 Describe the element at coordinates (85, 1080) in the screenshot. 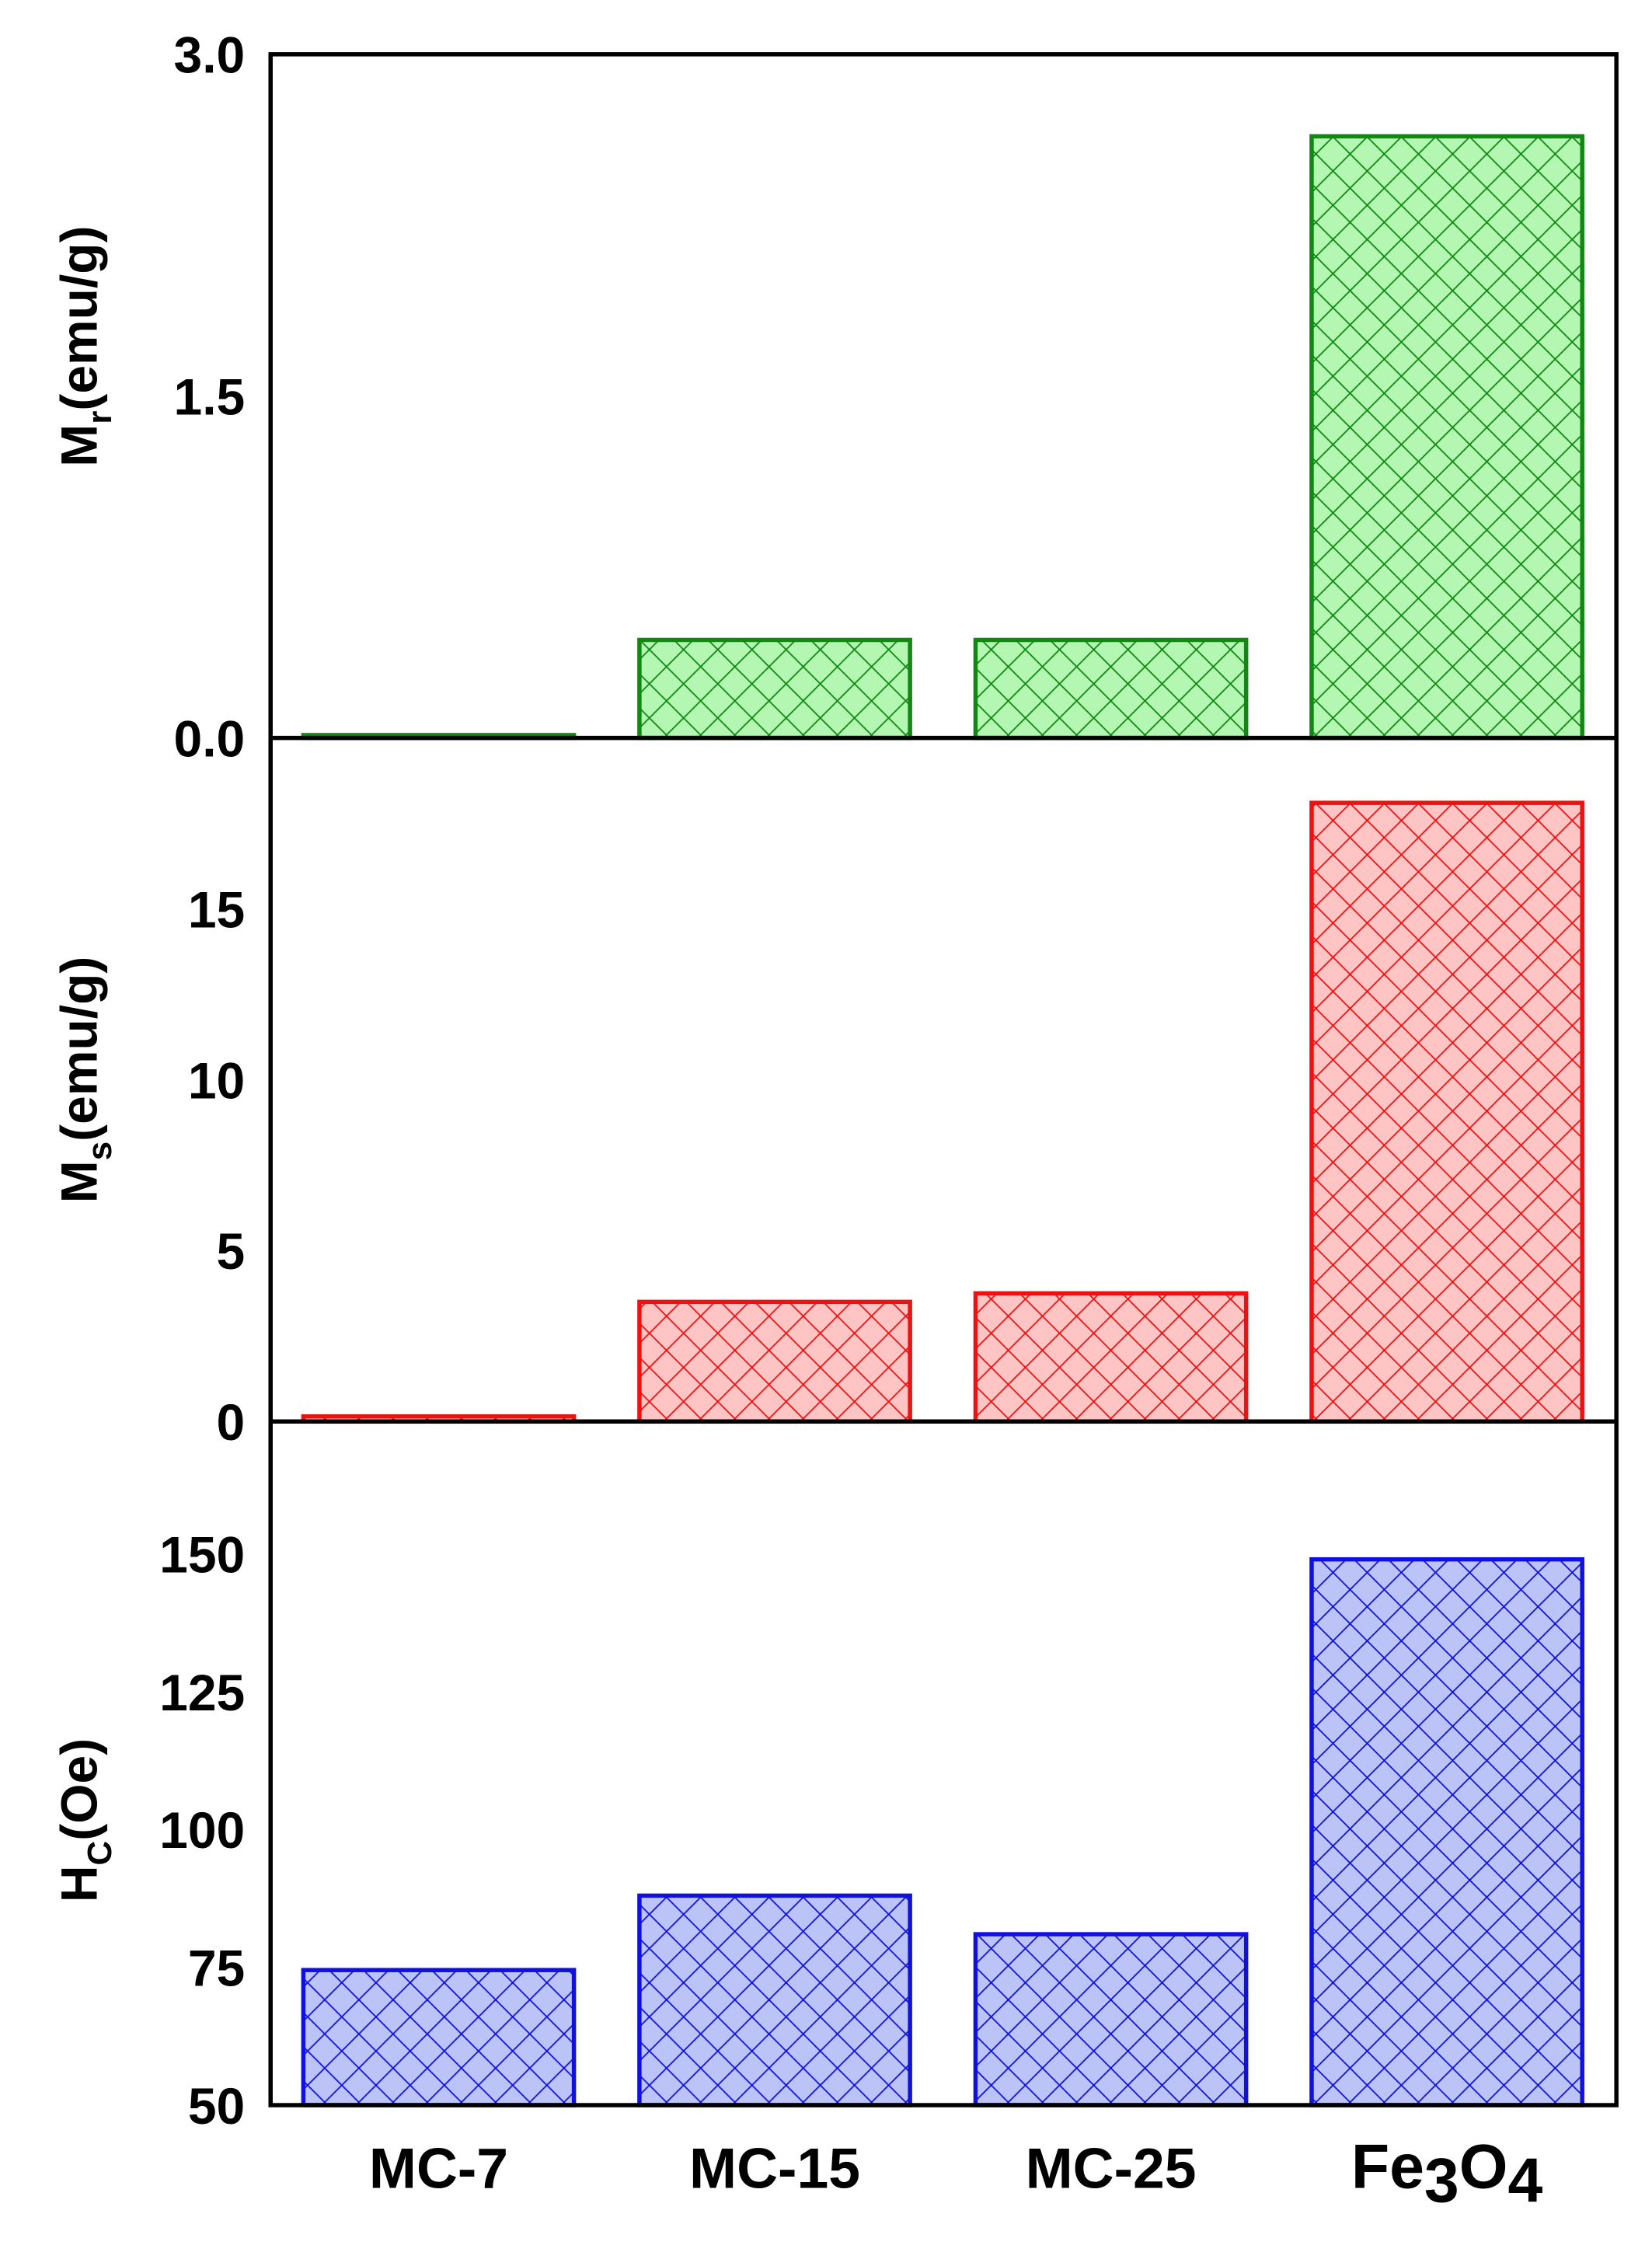

I see `y-axis-label: Ms(emu/g)` at that location.